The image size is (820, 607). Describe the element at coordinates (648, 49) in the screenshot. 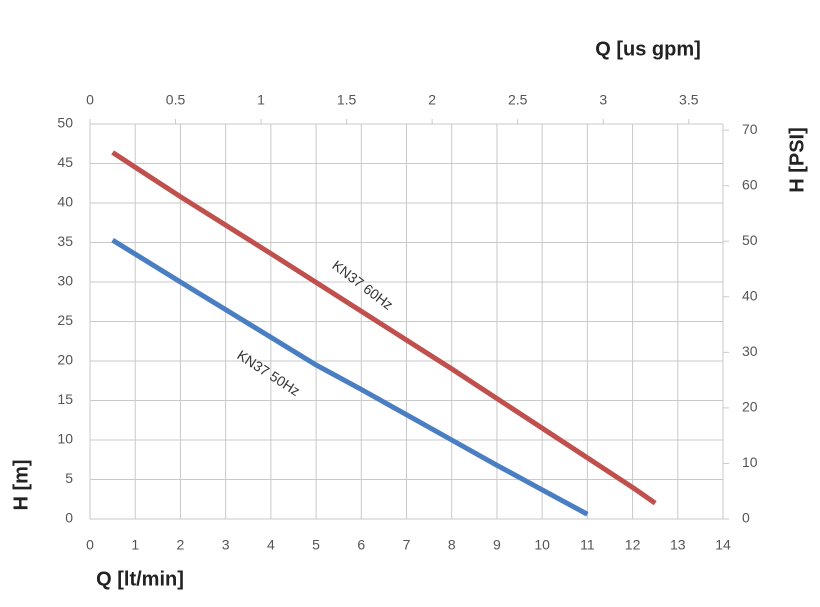

I see `x2-axis-label: Q [us gpm]` at that location.